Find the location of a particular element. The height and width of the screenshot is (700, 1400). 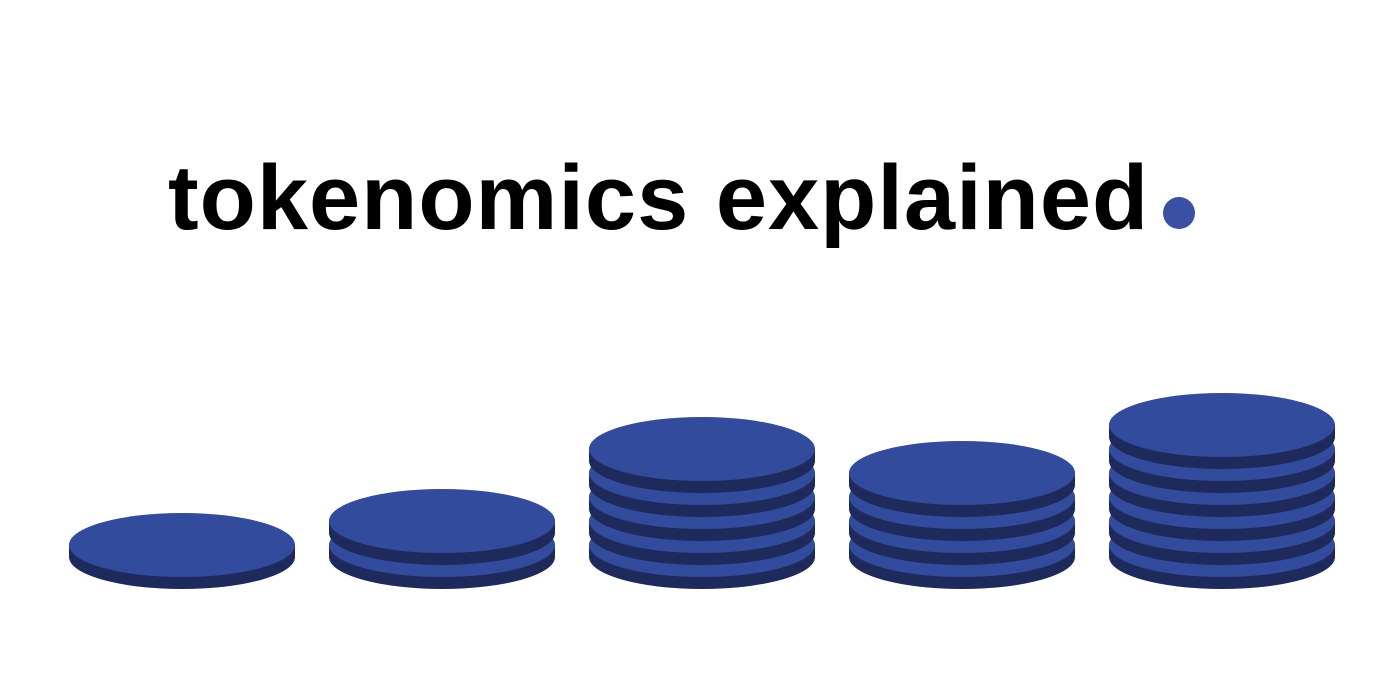

headline-dot is located at coordinates (1179, 213).